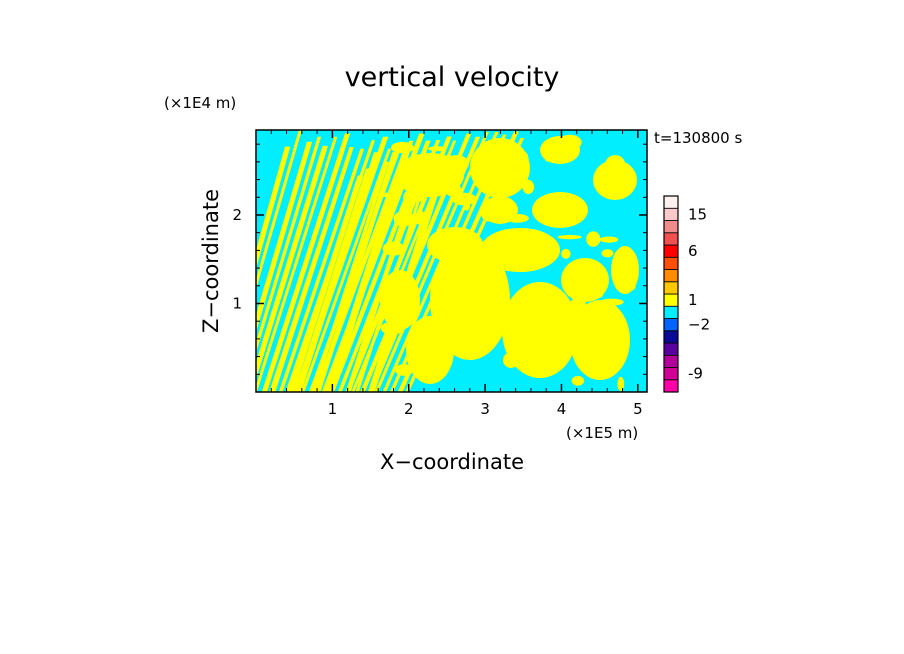 Image resolution: width=904 pixels, height=654 pixels. I want to click on x-axis-label: X−coordinate, so click(452, 462).